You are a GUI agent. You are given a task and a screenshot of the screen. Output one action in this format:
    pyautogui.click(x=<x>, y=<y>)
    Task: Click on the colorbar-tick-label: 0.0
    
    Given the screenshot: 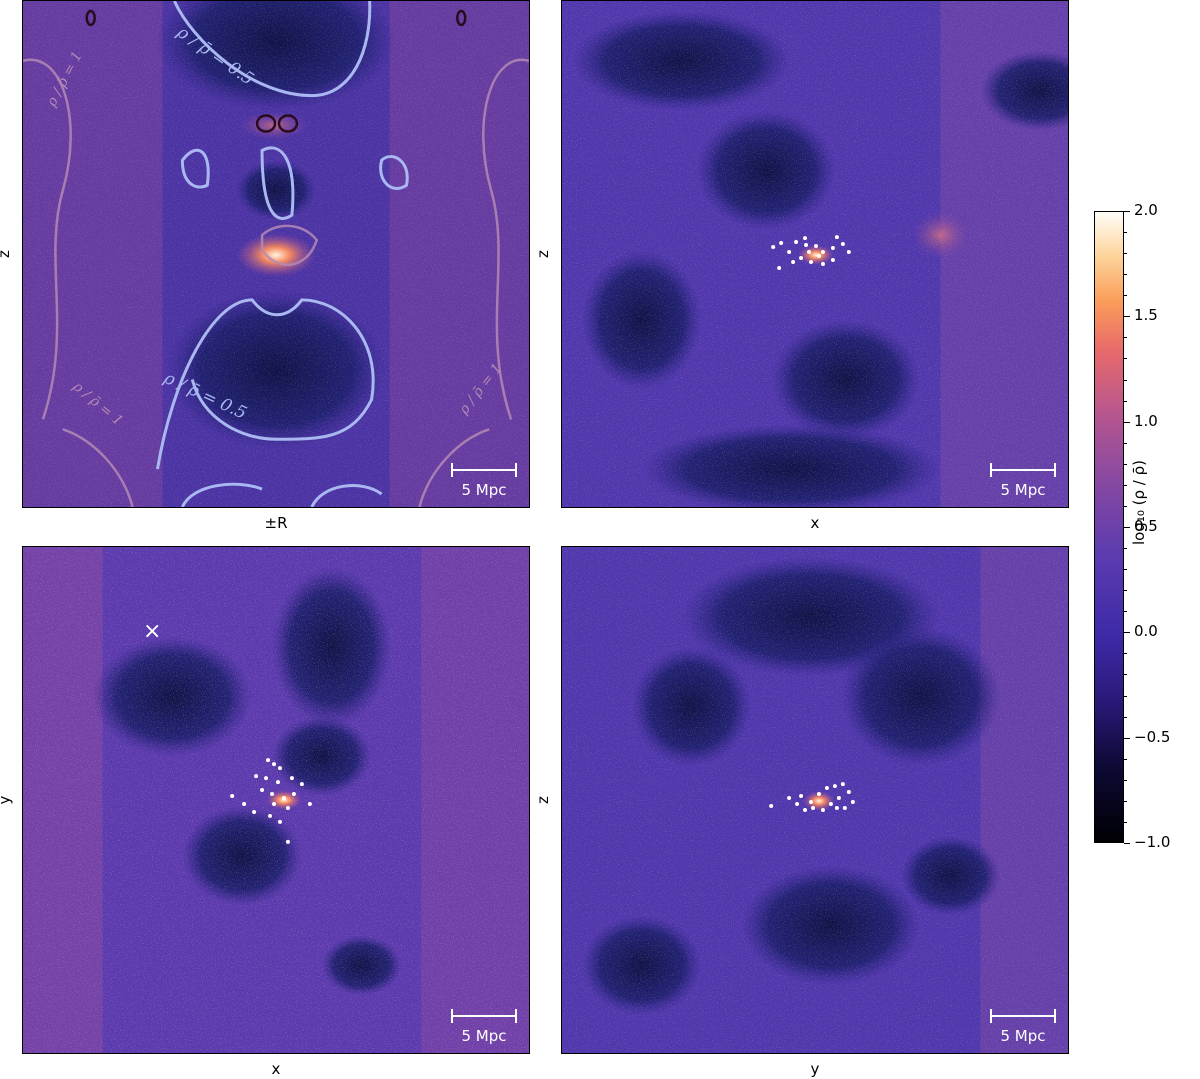 What is the action you would take?
    pyautogui.click(x=1146, y=631)
    